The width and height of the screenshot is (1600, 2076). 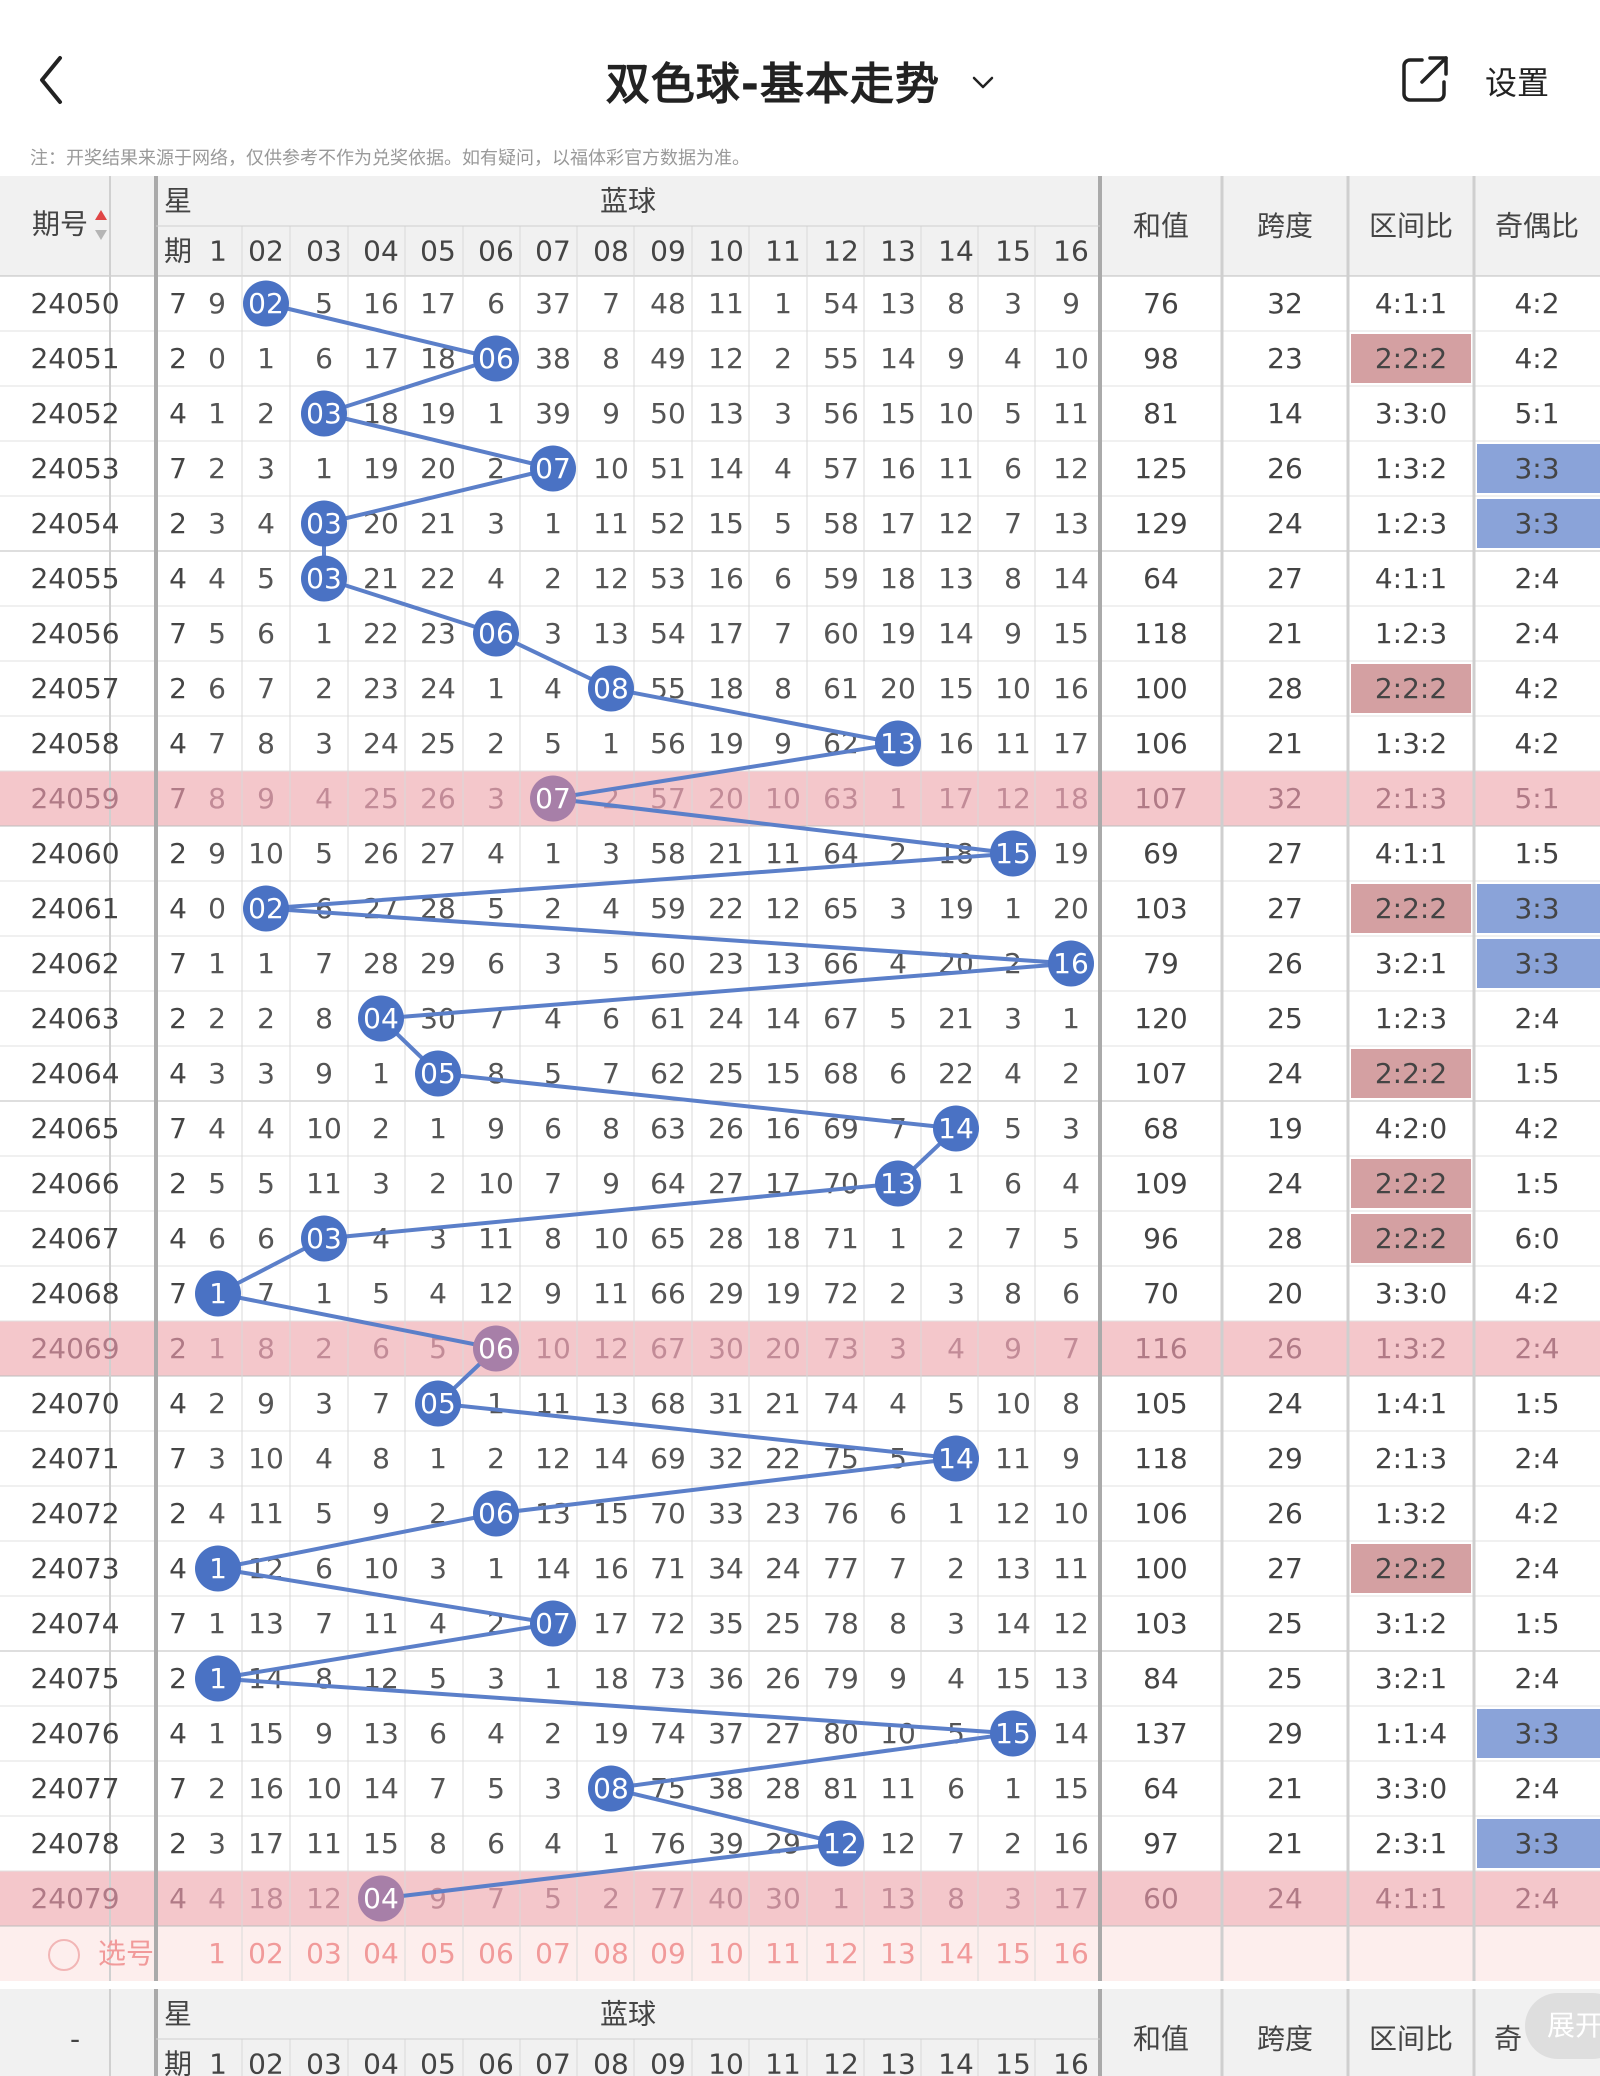 I want to click on period-header: -, so click(x=75, y=2039).